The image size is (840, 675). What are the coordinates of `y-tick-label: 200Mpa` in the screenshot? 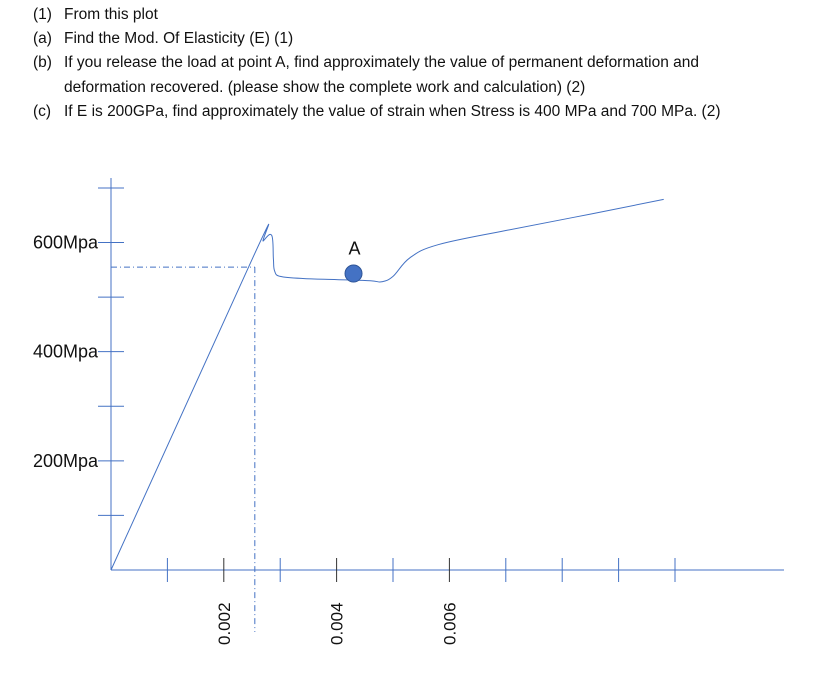 It's located at (66, 461).